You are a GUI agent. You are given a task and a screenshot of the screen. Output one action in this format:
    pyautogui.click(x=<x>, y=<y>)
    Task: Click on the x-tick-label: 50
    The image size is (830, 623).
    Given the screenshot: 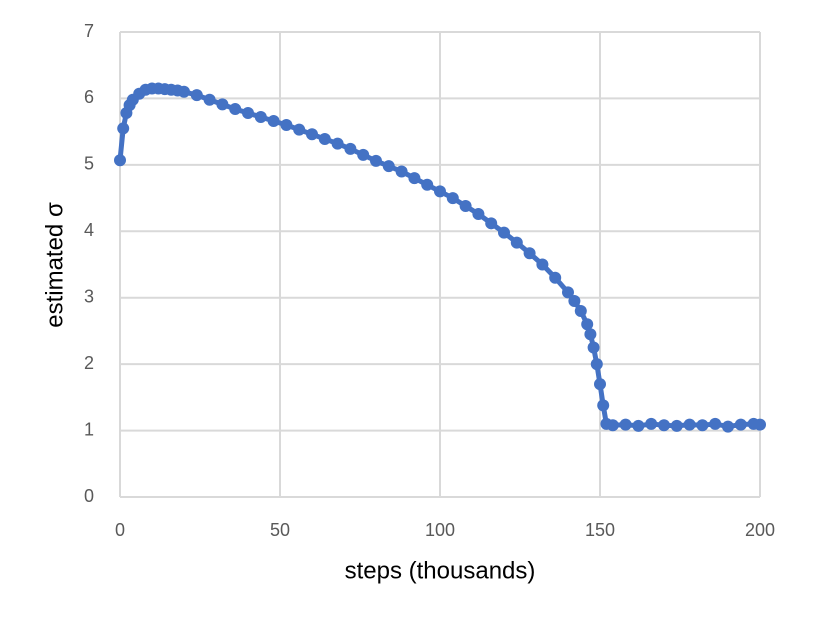 What is the action you would take?
    pyautogui.click(x=280, y=530)
    